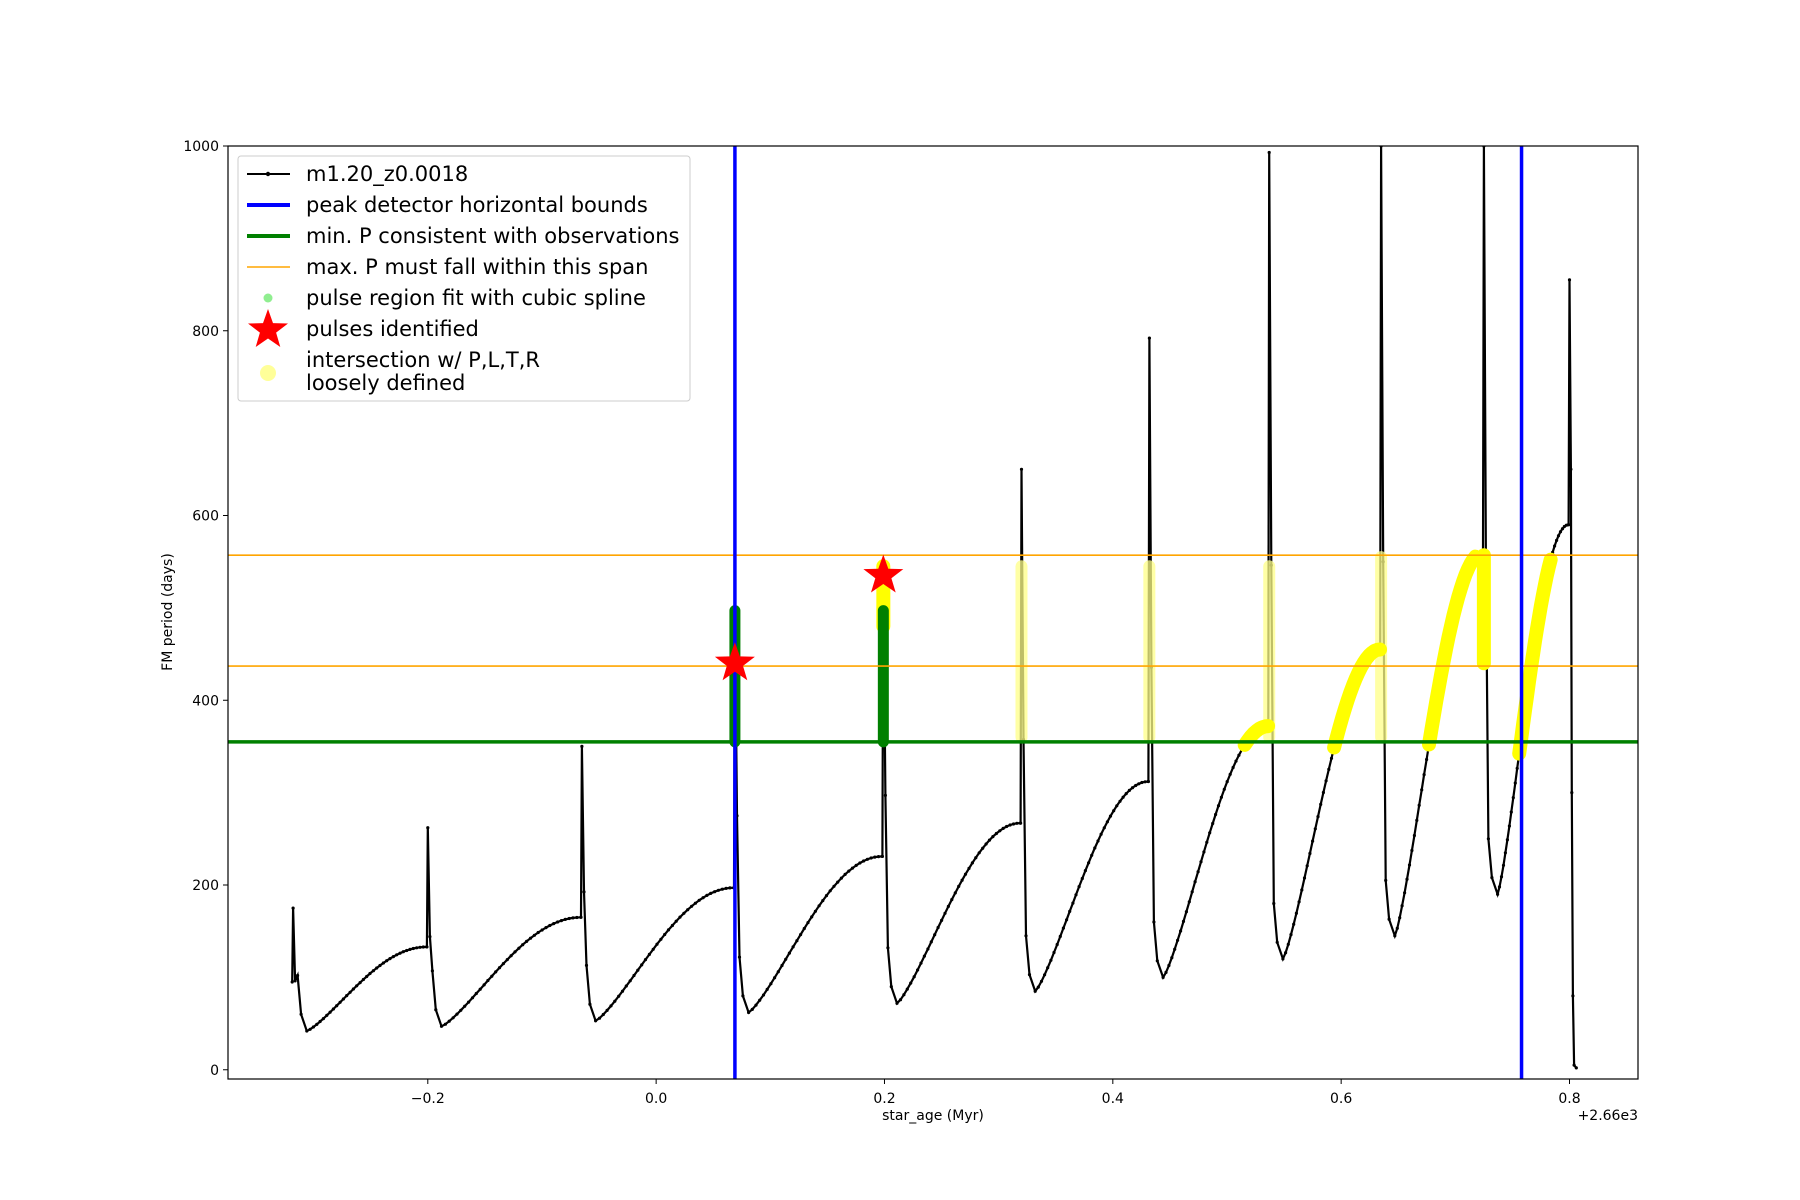 This screenshot has width=1800, height=1200. Describe the element at coordinates (1535, 656) in the screenshot. I see `intersection-curve-segment` at that location.